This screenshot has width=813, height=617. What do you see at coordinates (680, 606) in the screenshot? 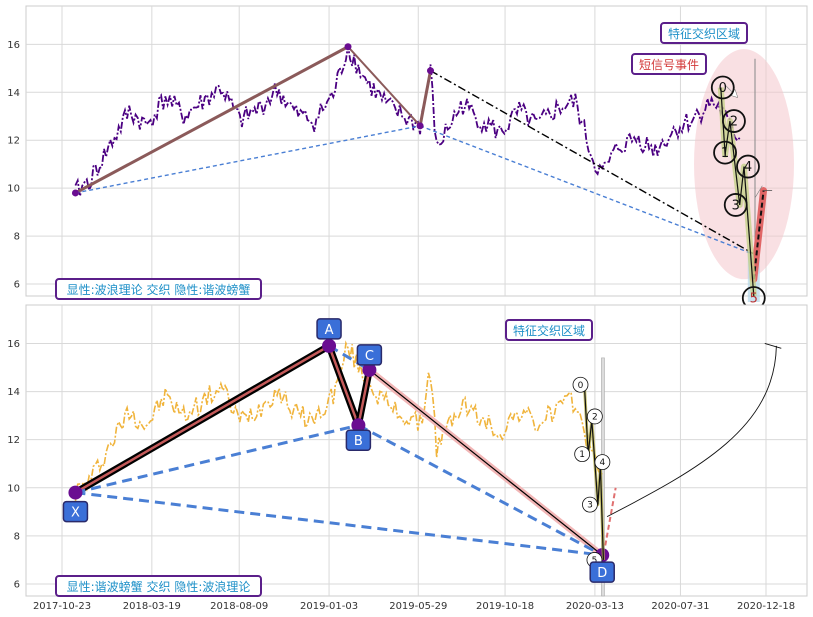
I see `x-tick-label: 2020-07-31` at bounding box center [680, 606].